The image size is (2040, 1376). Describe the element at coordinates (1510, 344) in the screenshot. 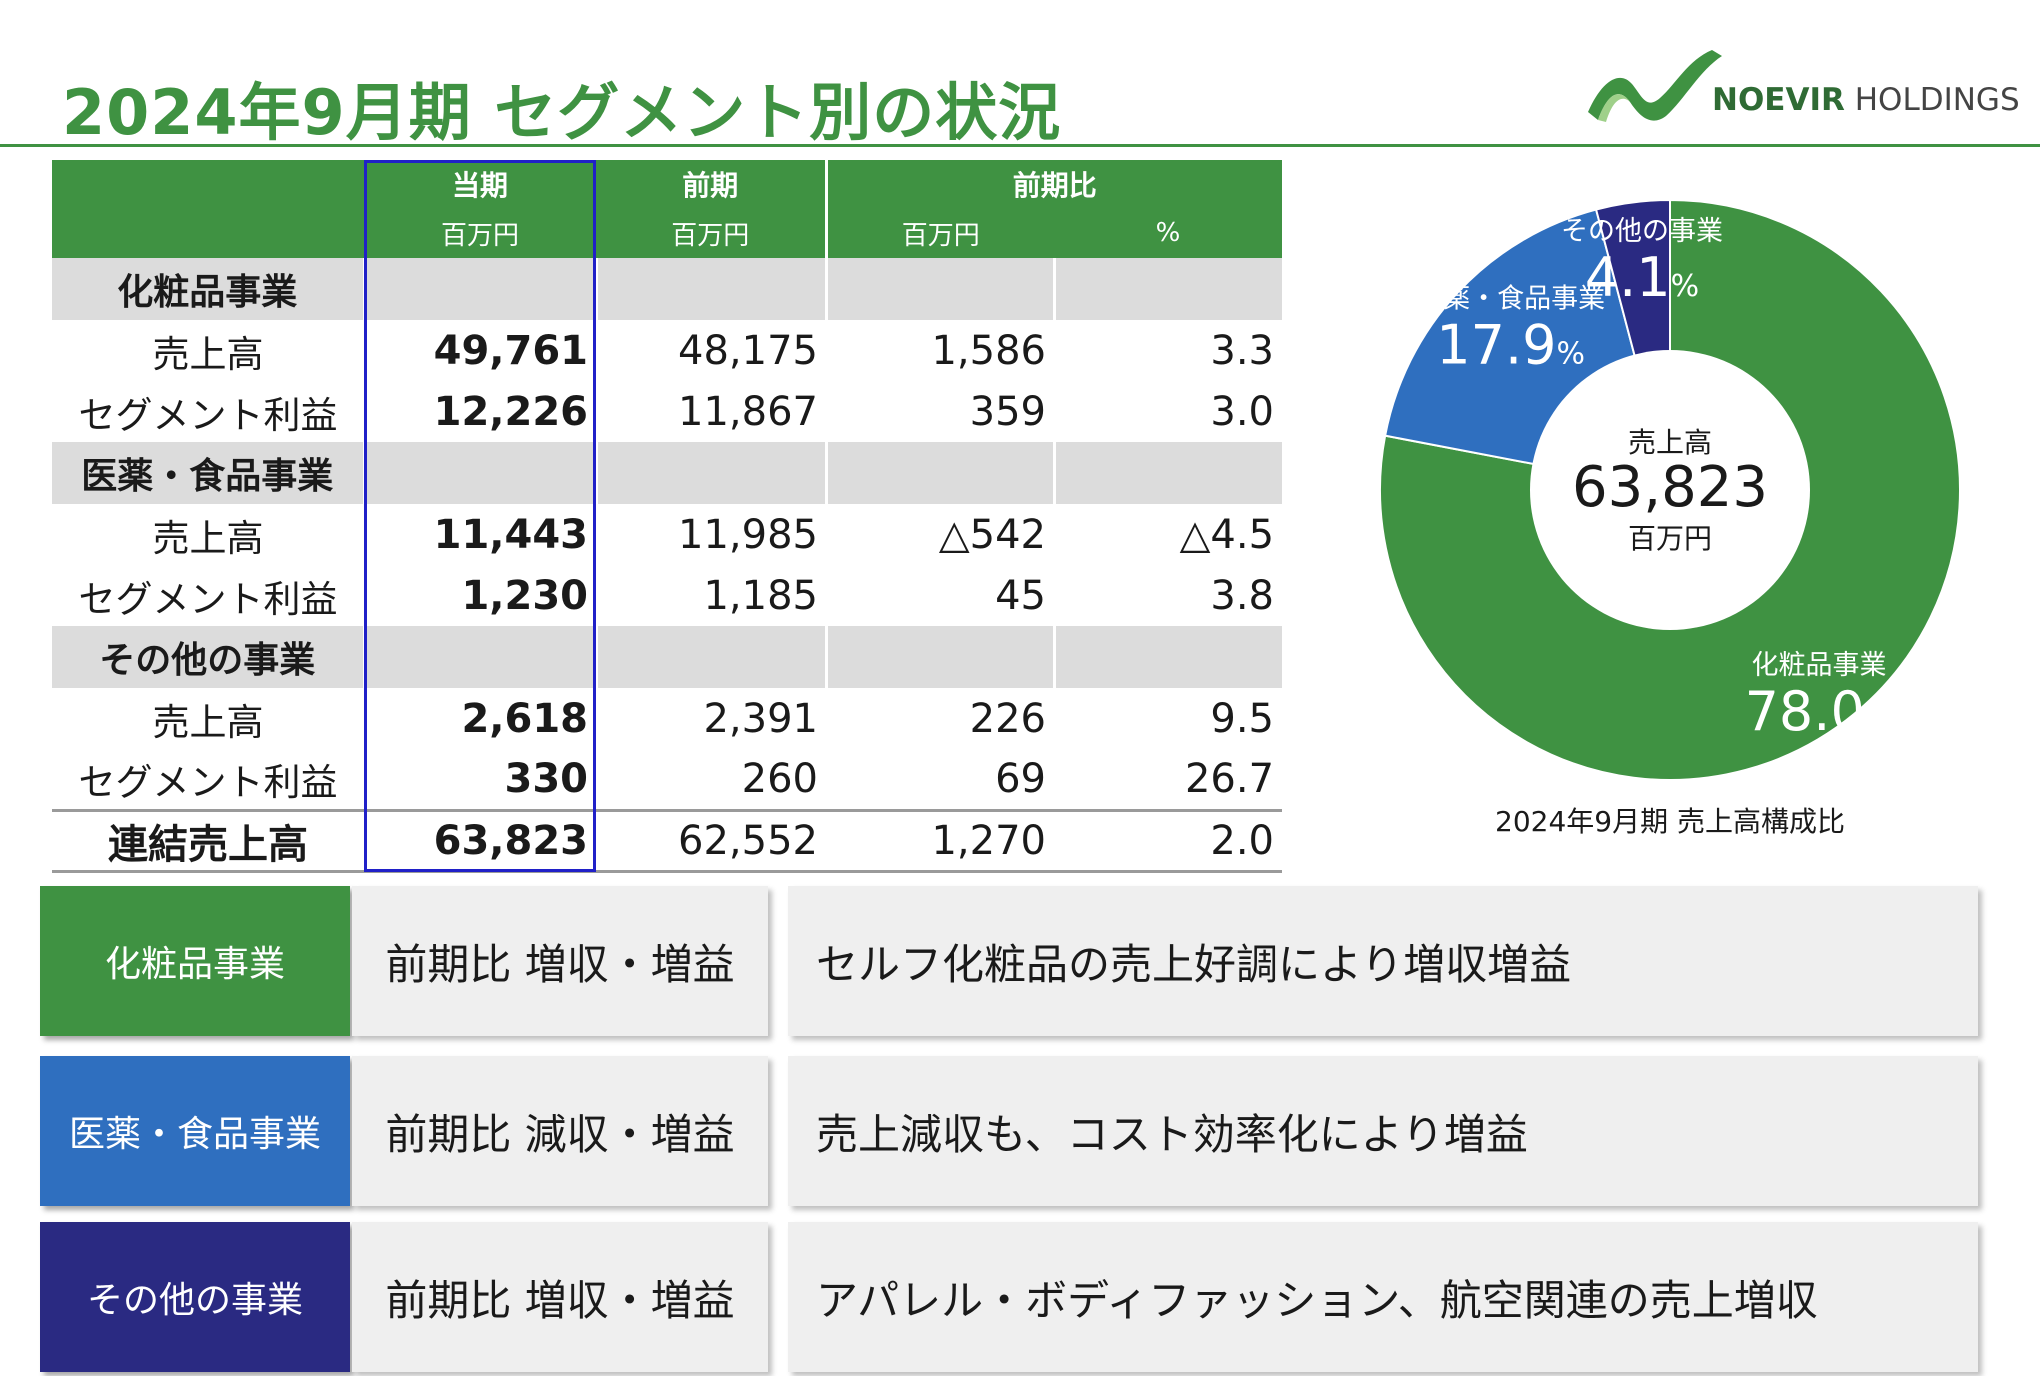

I see `slice-value-label: 17.9%` at that location.